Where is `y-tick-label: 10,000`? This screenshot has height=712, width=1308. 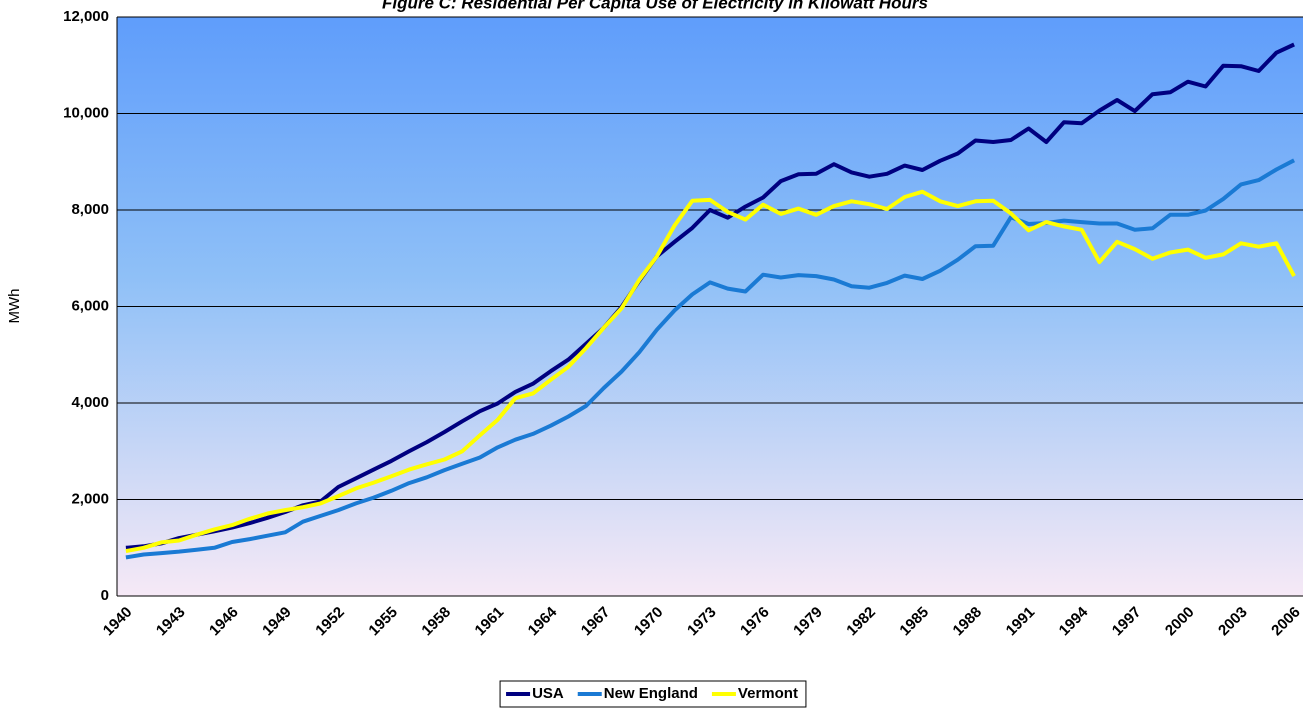
y-tick-label: 10,000 is located at coordinates (86, 112).